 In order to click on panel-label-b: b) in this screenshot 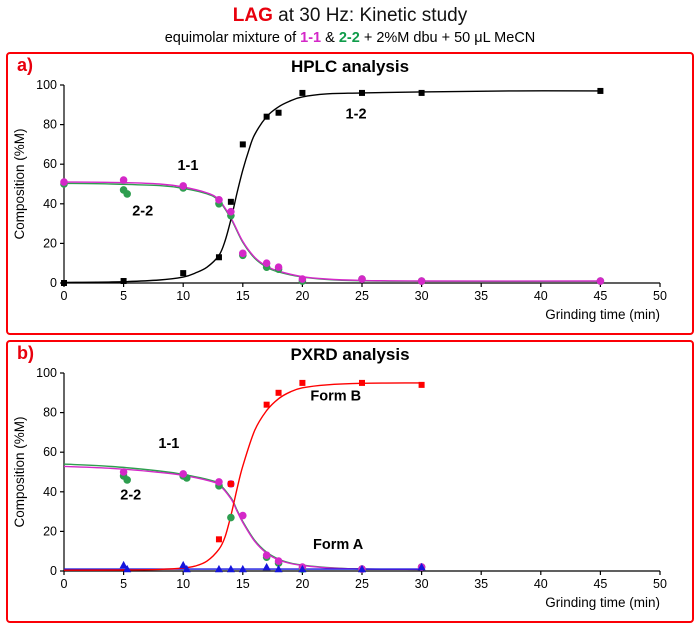, I will do `click(25, 352)`.